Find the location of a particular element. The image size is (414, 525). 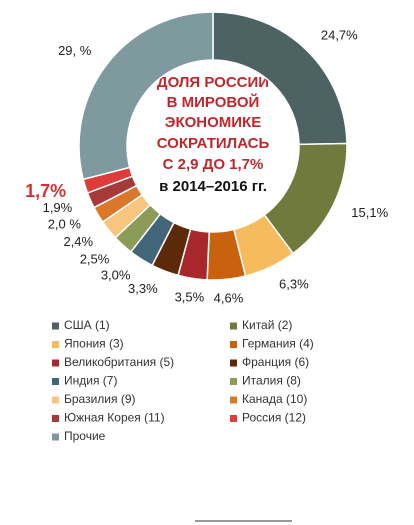

value-label: 6,3% is located at coordinates (294, 284).